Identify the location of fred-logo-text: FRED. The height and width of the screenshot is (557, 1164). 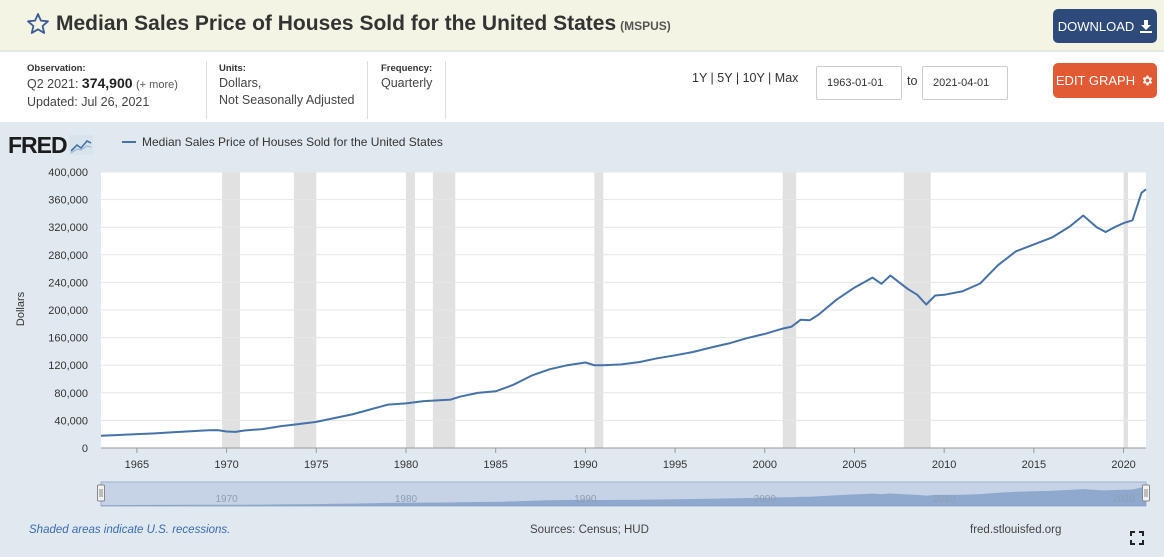
(38, 144).